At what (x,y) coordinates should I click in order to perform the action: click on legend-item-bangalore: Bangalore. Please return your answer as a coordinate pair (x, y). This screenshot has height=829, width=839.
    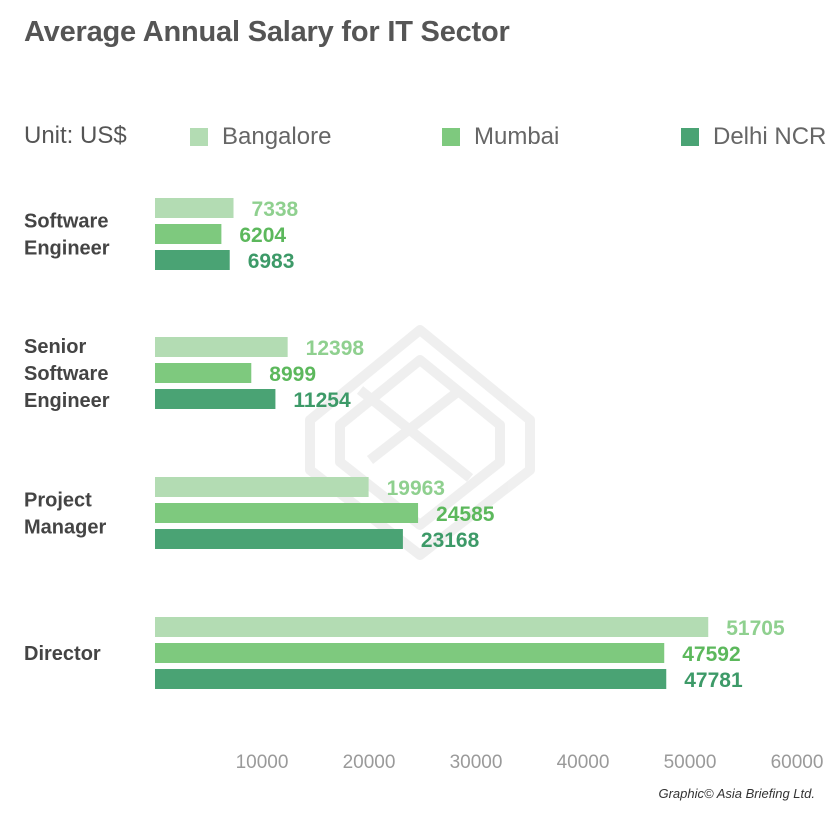
    Looking at the image, I should click on (260, 137).